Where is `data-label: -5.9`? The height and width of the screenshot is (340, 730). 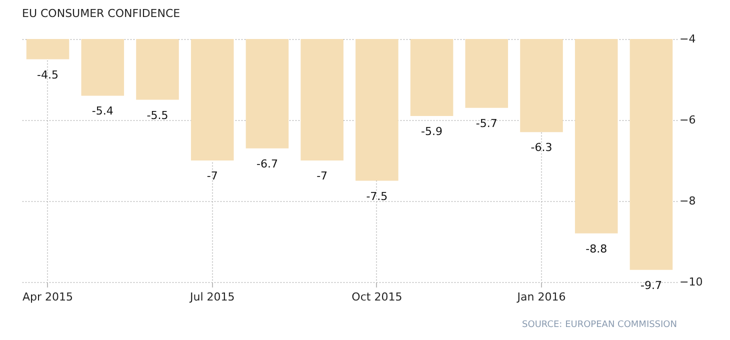
data-label: -5.9 is located at coordinates (432, 131).